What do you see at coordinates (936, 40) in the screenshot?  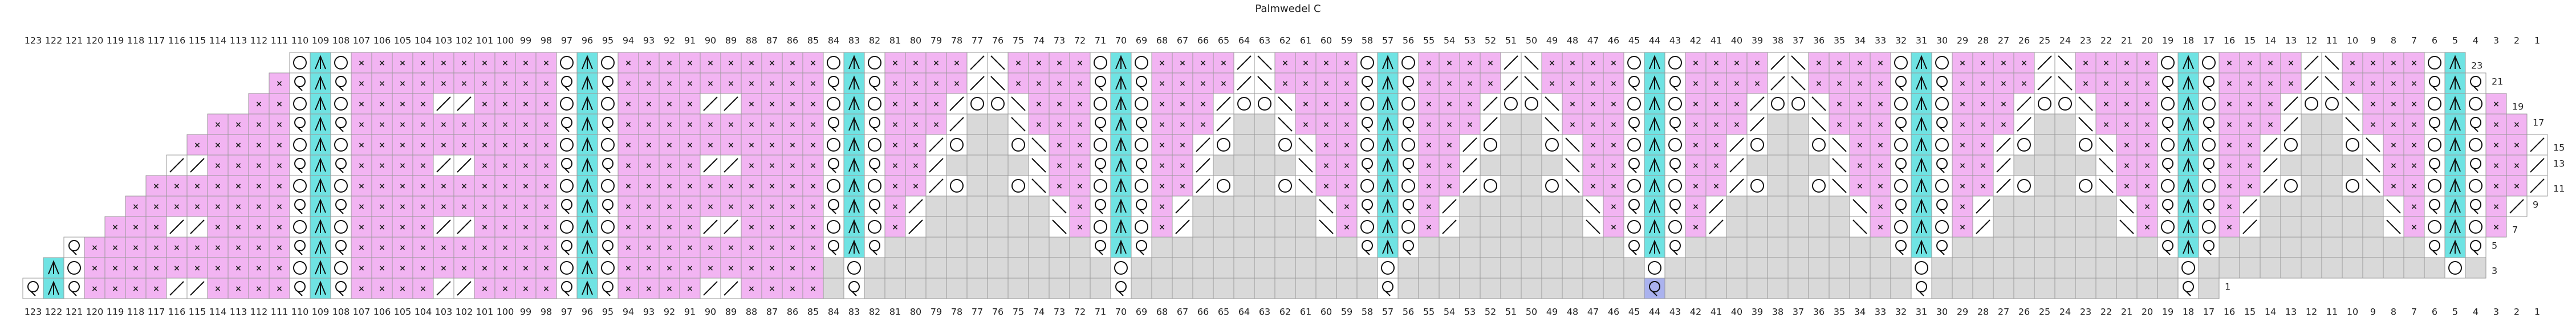 I see `column-label: 79` at bounding box center [936, 40].